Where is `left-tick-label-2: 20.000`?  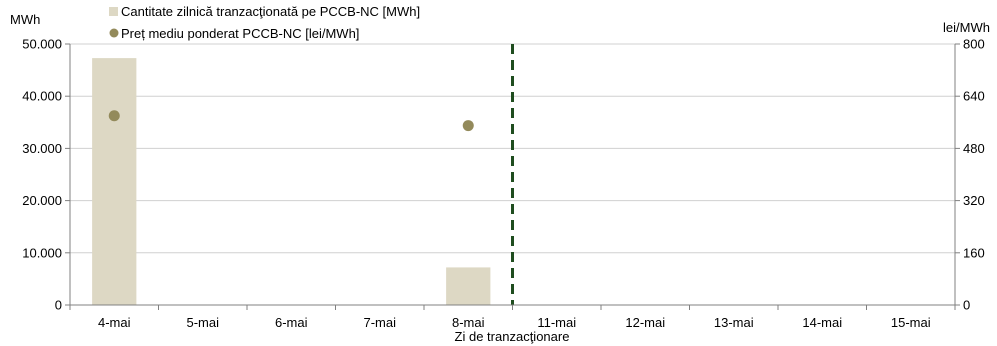 left-tick-label-2: 20.000 is located at coordinates (42, 200).